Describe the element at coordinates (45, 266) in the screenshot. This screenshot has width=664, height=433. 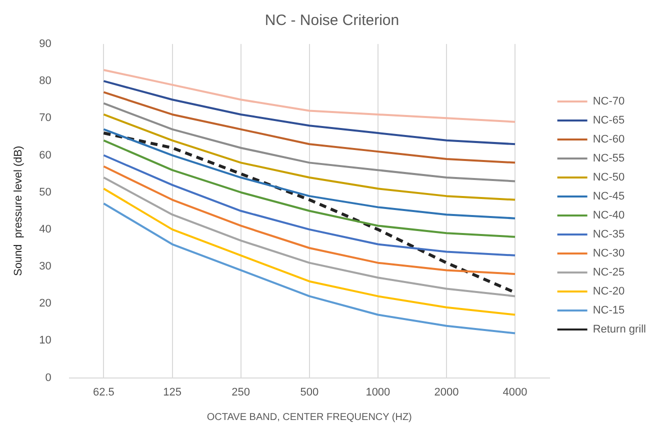
I see `y-tick-label: 30` at that location.